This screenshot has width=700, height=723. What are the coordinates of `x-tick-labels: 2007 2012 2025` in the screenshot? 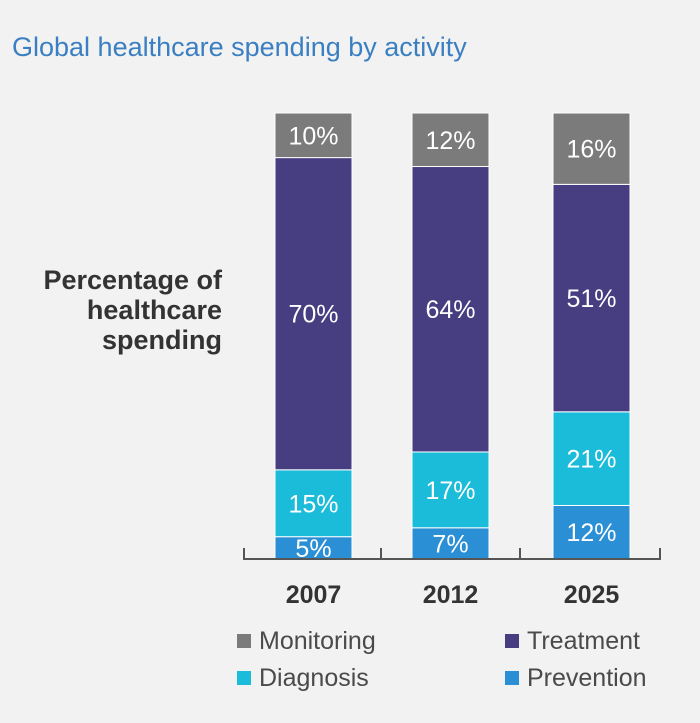 It's located at (453, 595).